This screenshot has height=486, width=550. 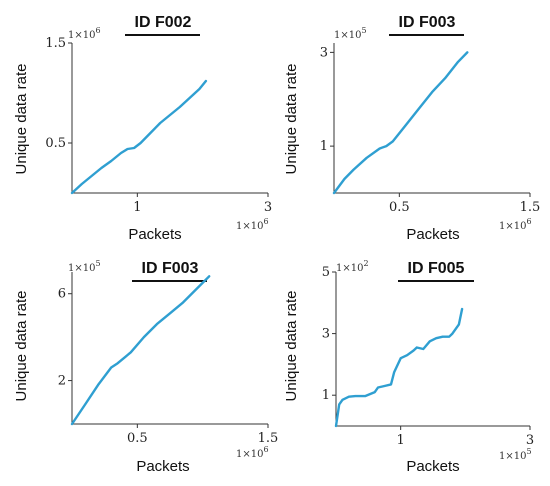 I want to click on chart-1-y-tick-label-0: 0.5, so click(x=55, y=143).